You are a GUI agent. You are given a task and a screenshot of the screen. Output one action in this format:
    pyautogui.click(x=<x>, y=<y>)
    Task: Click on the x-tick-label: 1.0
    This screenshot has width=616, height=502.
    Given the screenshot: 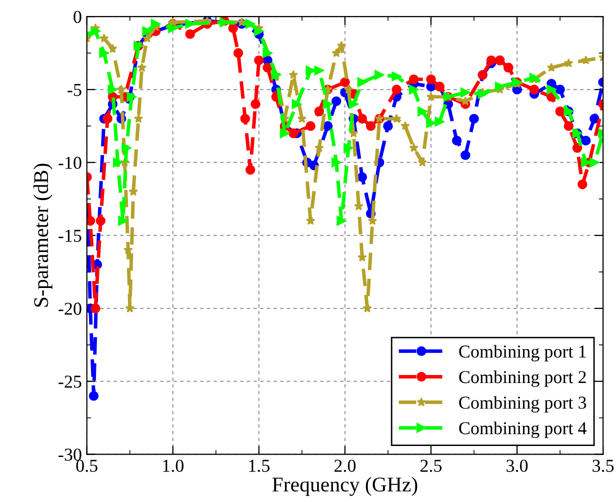 What is the action you would take?
    pyautogui.click(x=173, y=466)
    